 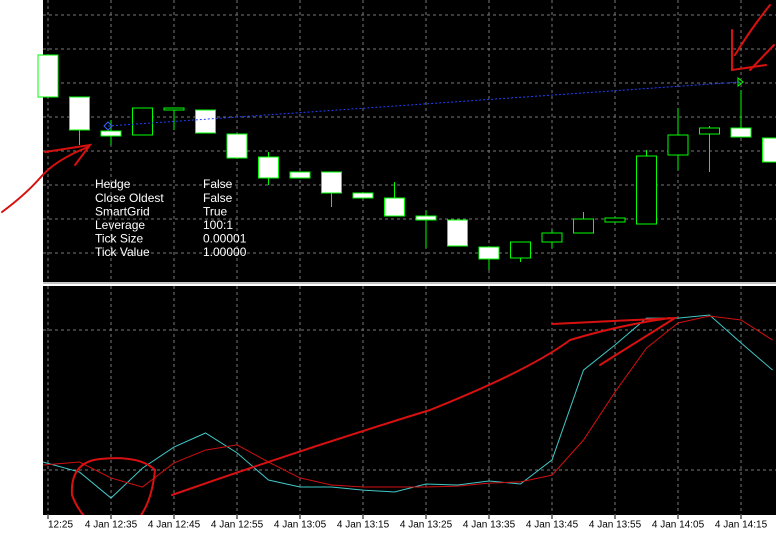 I want to click on x-tick-label: 4 Jan 13:35, so click(x=489, y=525).